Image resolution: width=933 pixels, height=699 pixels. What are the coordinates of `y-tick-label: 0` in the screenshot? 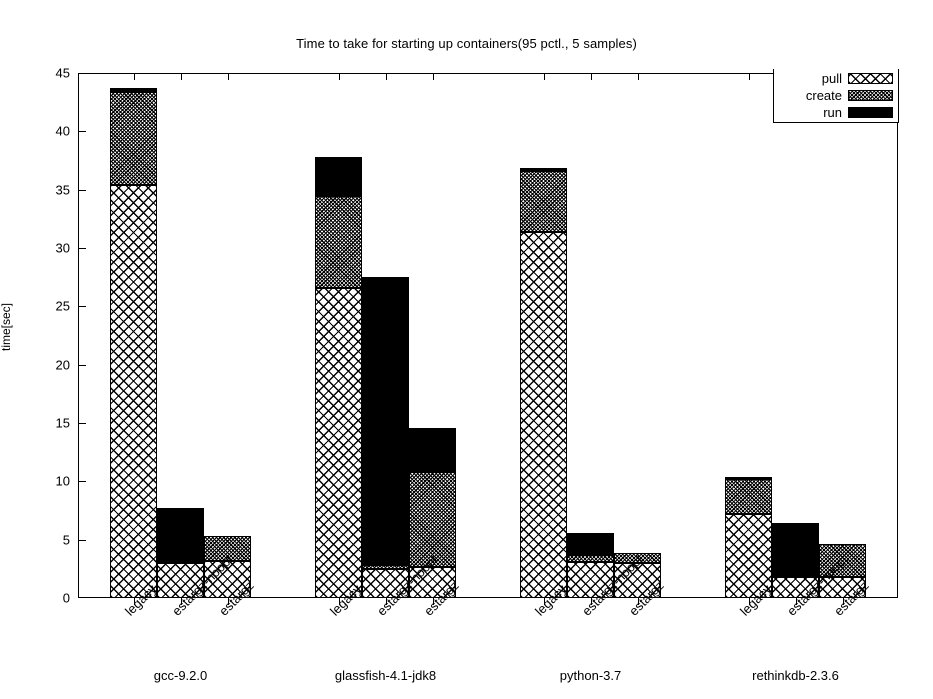 It's located at (66, 598).